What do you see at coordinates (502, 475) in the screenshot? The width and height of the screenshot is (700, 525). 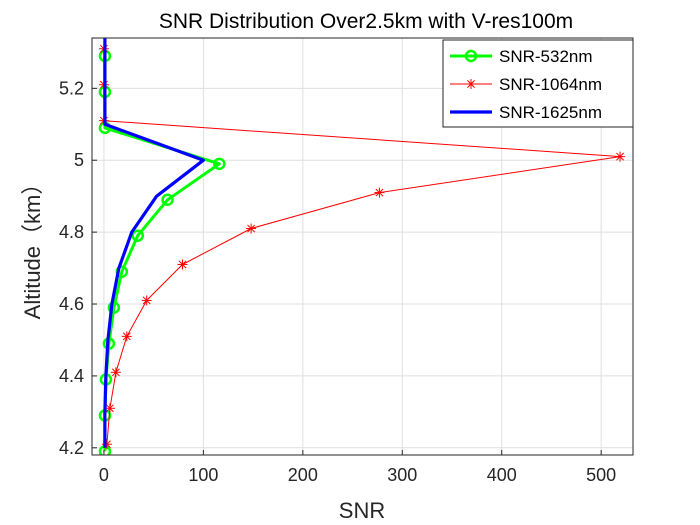 I see `x-tick-label: 400` at bounding box center [502, 475].